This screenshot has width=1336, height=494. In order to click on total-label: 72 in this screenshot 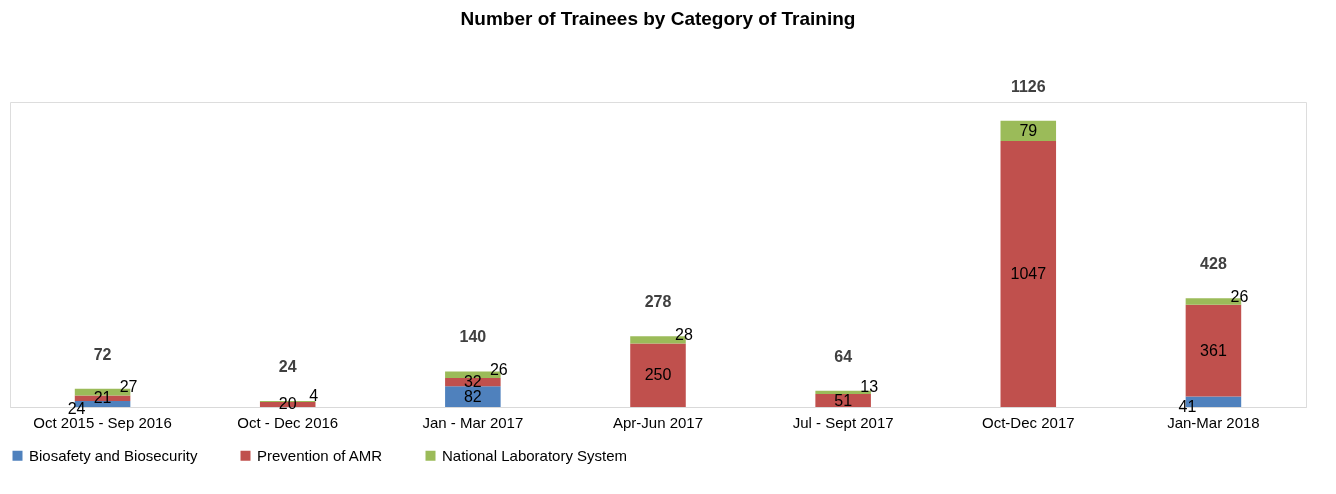, I will do `click(102, 354)`.